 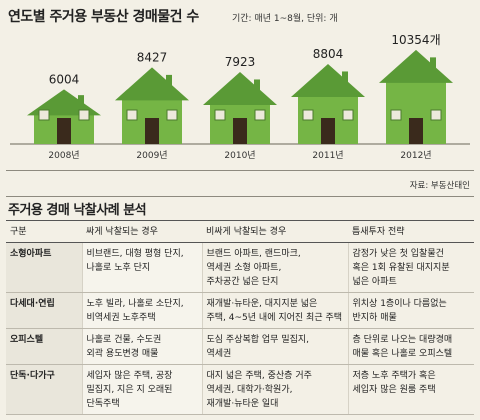 I want to click on cheap-cell: 세입자 많은 주택, 공장 밀집지, 지은 지 오래된 단독주택, so click(x=129, y=390).